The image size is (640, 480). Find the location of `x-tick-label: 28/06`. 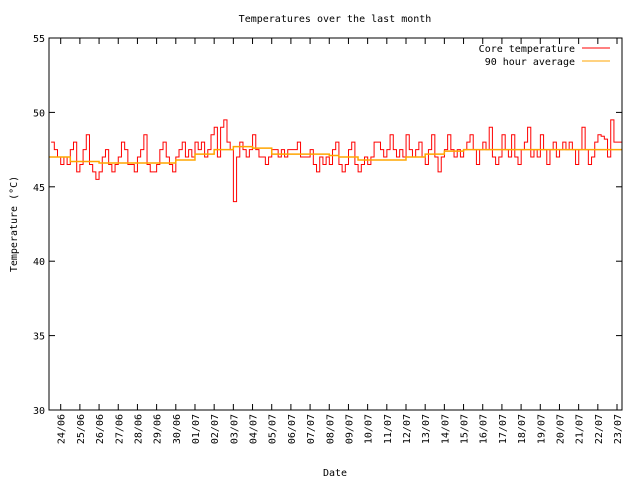

x-tick-label: 28/06 is located at coordinates (138, 429).